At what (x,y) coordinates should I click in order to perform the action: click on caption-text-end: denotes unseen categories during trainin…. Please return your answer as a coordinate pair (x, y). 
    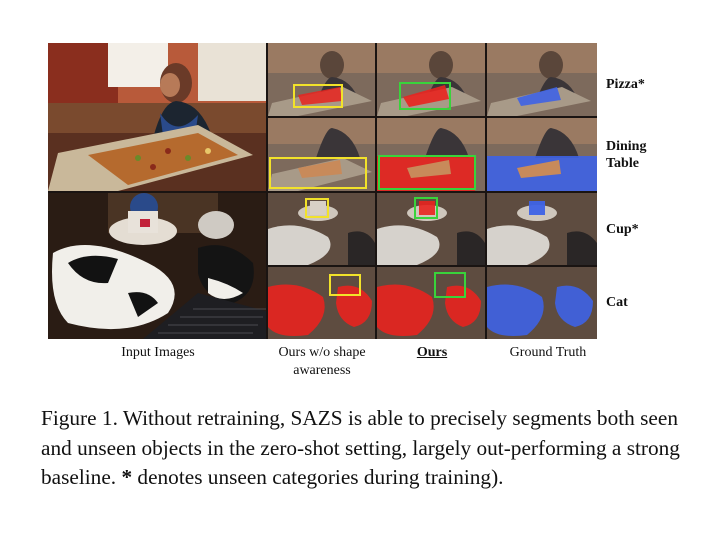
    Looking at the image, I should click on (320, 477).